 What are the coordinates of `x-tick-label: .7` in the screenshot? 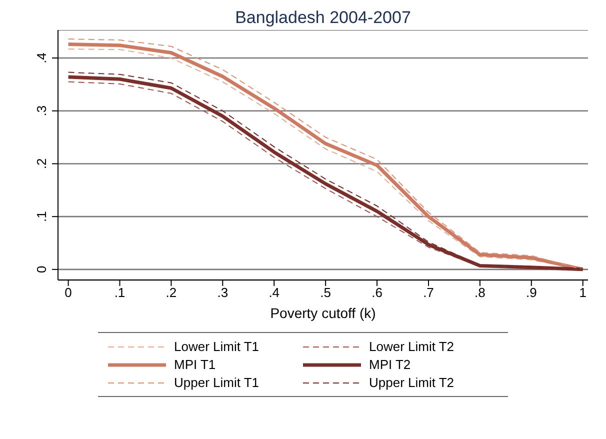 It's located at (428, 292).